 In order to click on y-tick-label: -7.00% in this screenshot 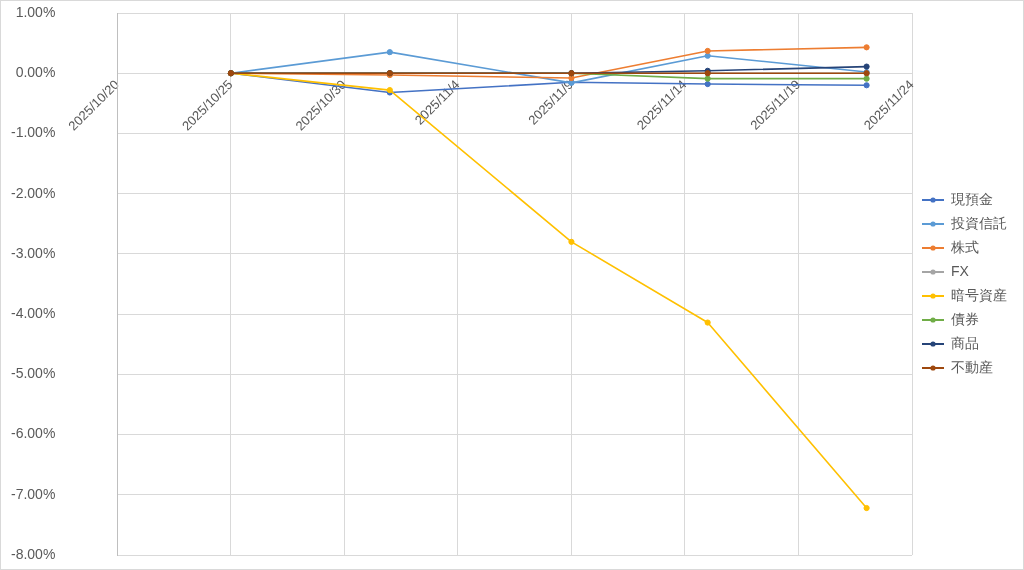, I will do `click(33, 493)`.